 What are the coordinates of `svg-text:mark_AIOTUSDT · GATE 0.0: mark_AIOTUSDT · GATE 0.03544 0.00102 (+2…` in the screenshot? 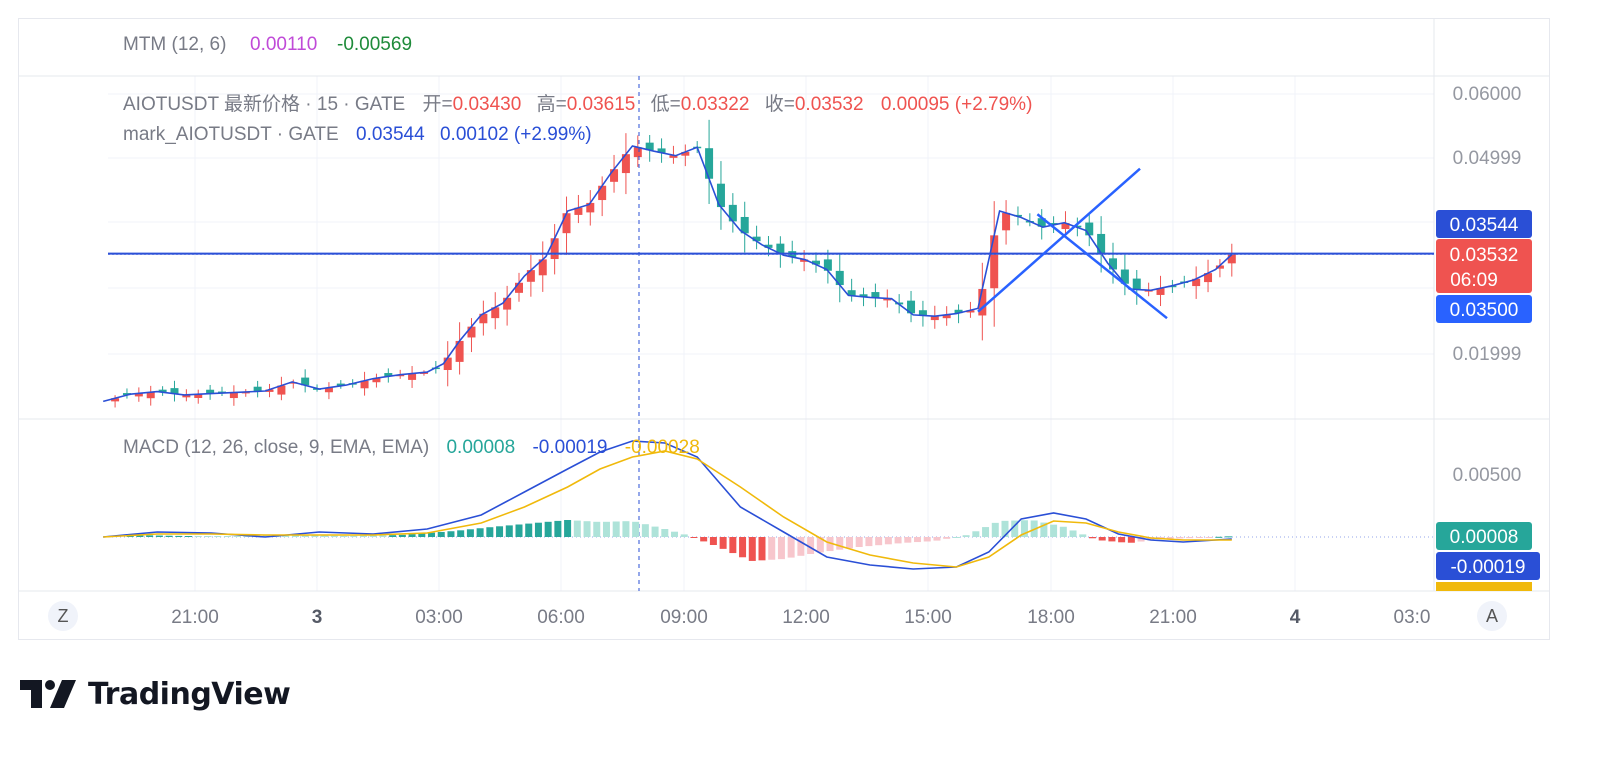 It's located at (357, 134).